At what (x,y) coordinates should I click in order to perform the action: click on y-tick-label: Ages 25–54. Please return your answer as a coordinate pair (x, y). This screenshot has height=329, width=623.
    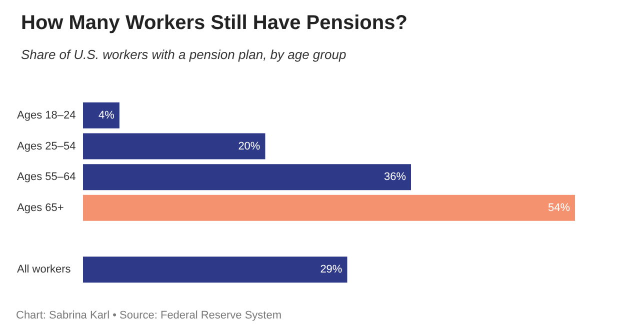
    Looking at the image, I should click on (46, 146).